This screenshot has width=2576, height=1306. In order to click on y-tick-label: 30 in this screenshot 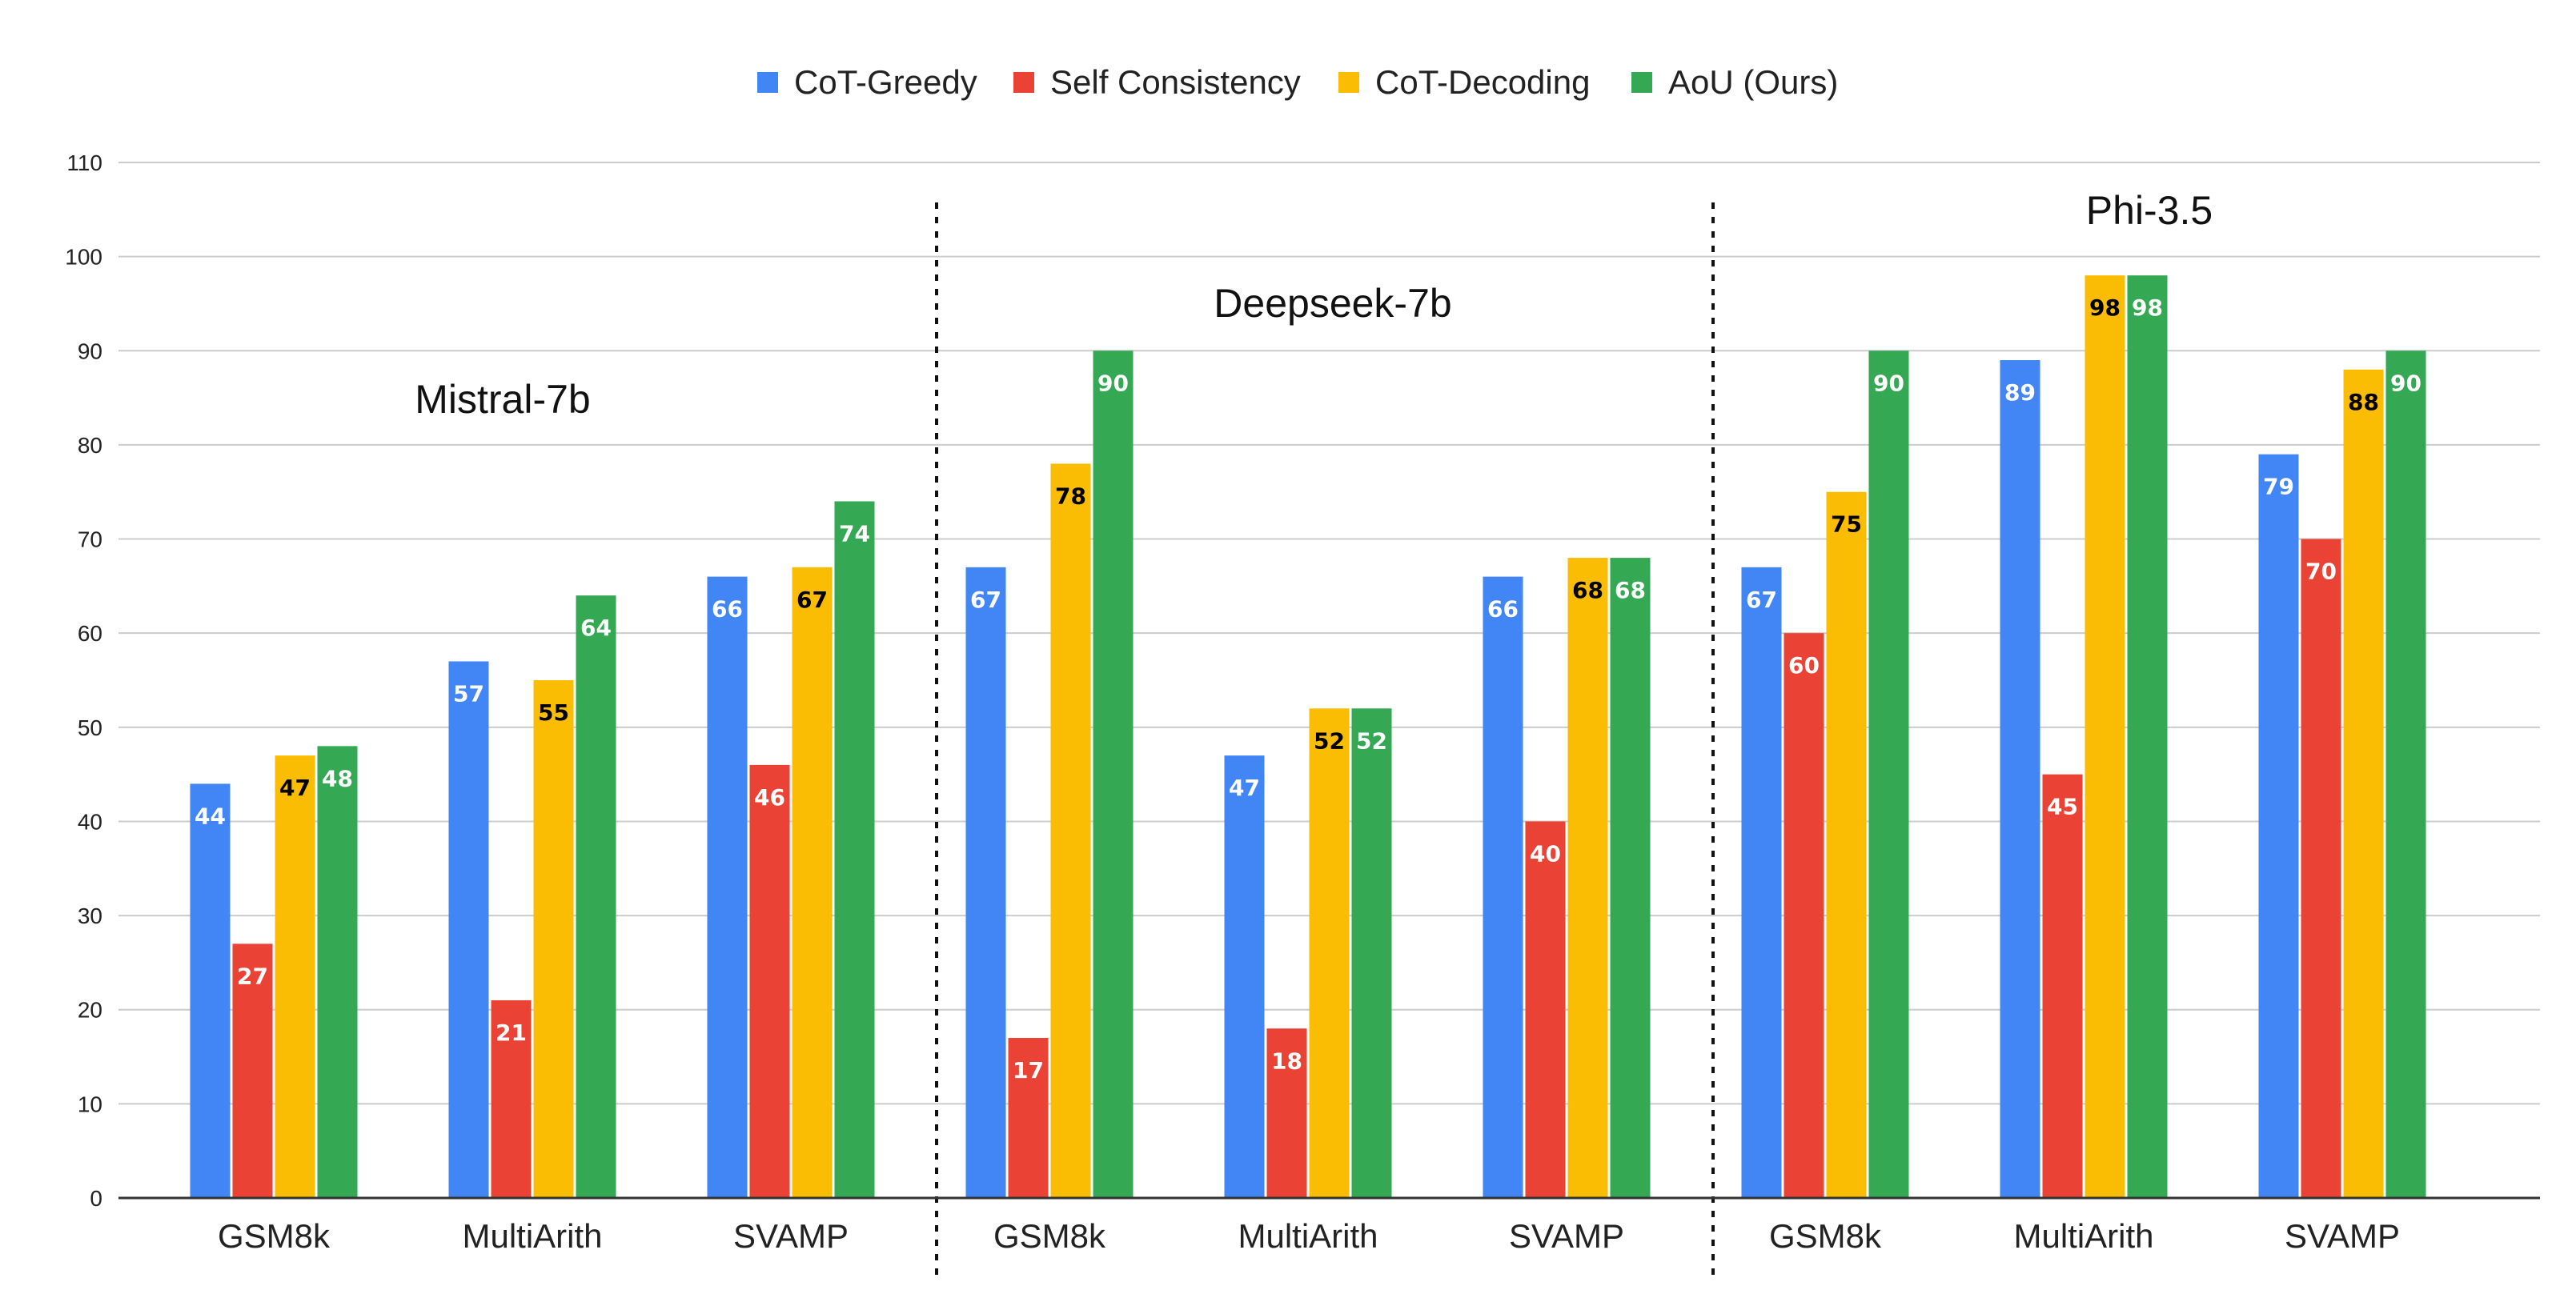, I will do `click(90, 915)`.